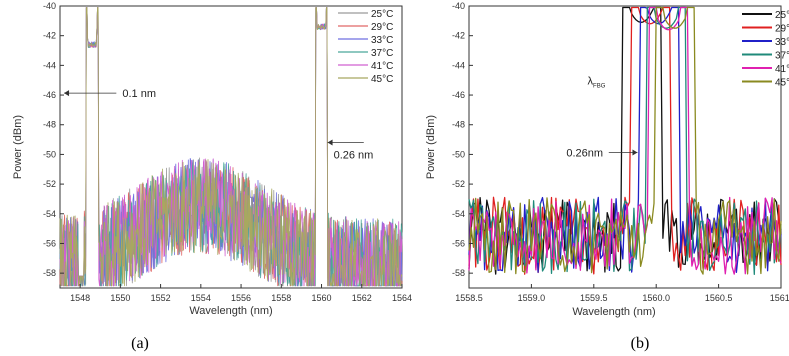 This screenshot has width=789, height=356. Describe the element at coordinates (719, 298) in the screenshot. I see `x-tick-label: 1560.5` at that location.